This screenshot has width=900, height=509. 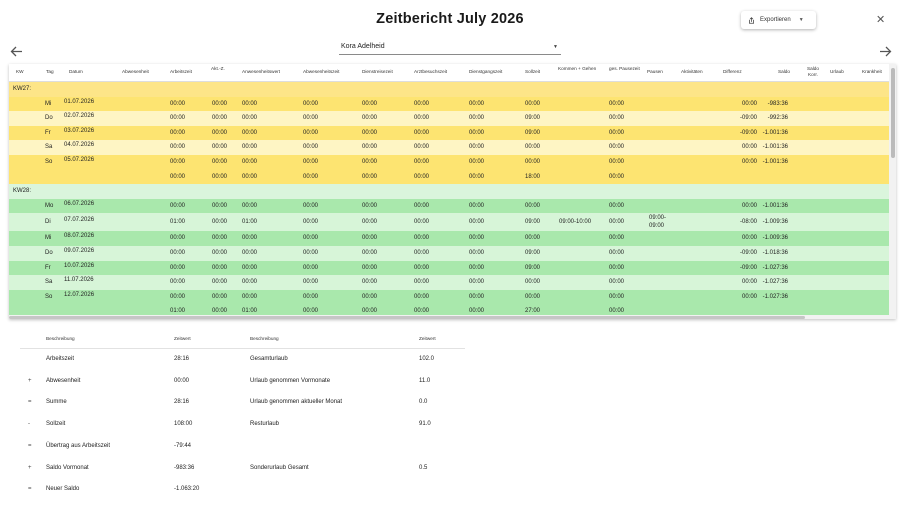 What do you see at coordinates (748, 222) in the screenshot?
I see `cell-differenz: -08:00` at bounding box center [748, 222].